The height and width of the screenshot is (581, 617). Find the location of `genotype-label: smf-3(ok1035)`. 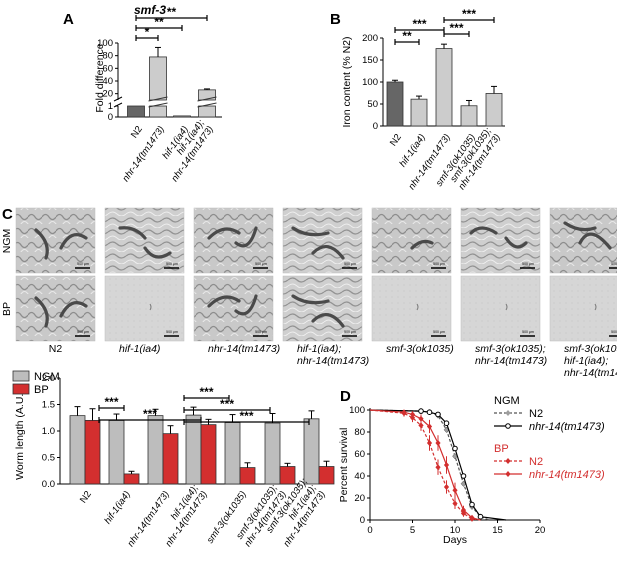

genotype-label: smf-3(ok1035) is located at coordinates (420, 349).